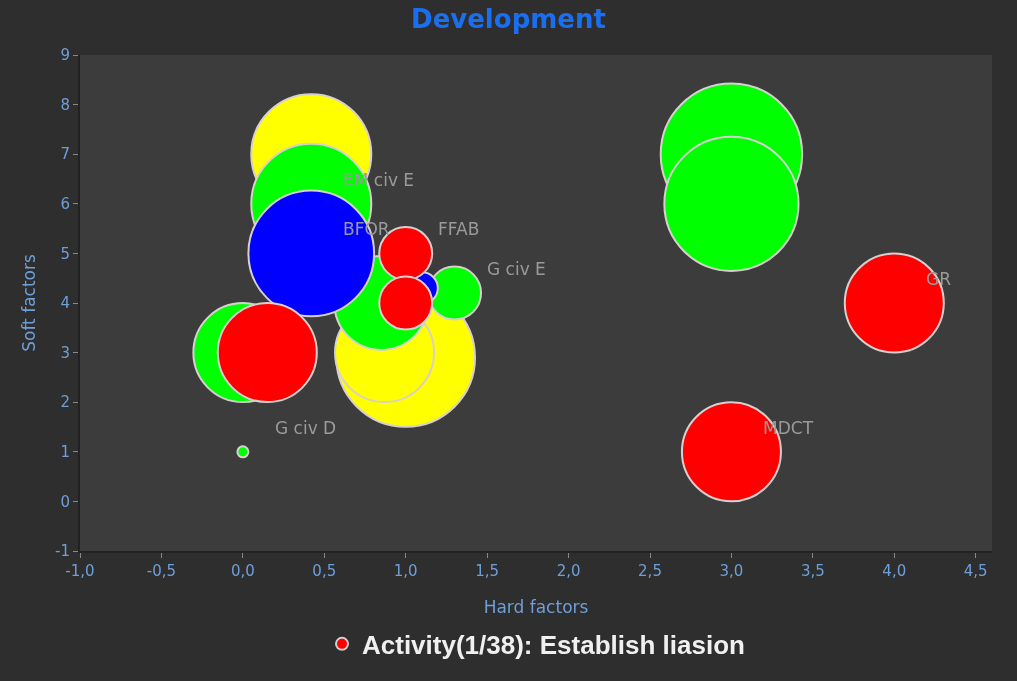 Image resolution: width=1017 pixels, height=681 pixels. I want to click on x-tick-label: 3,0, so click(731, 571).